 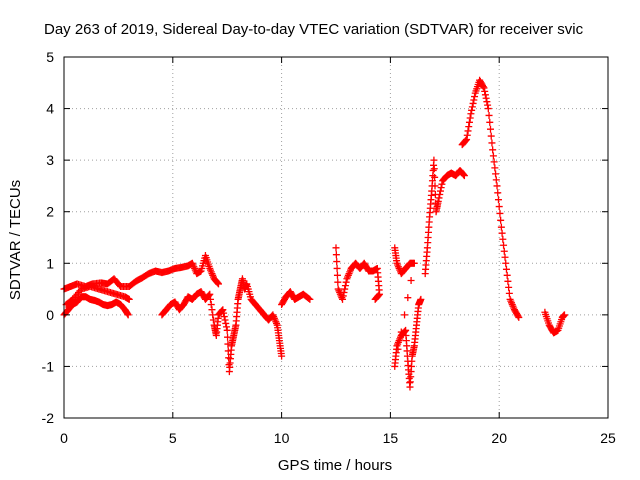 I want to click on y-tick-label: 2, so click(x=50, y=212).